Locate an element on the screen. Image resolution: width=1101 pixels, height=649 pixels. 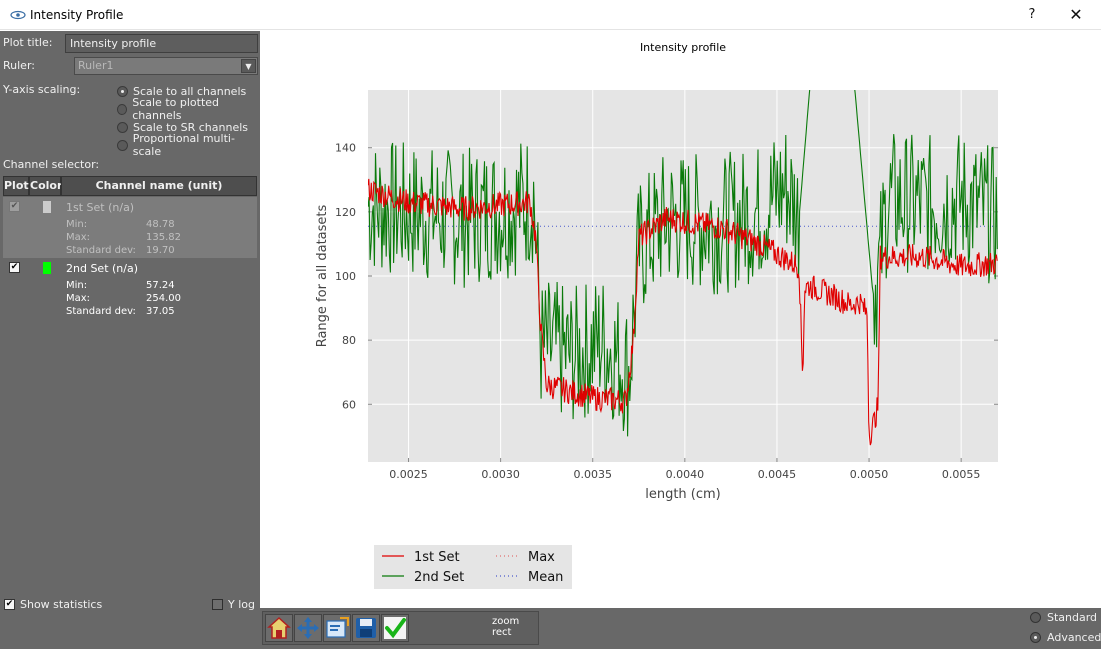
legend-box is located at coordinates (473, 567).